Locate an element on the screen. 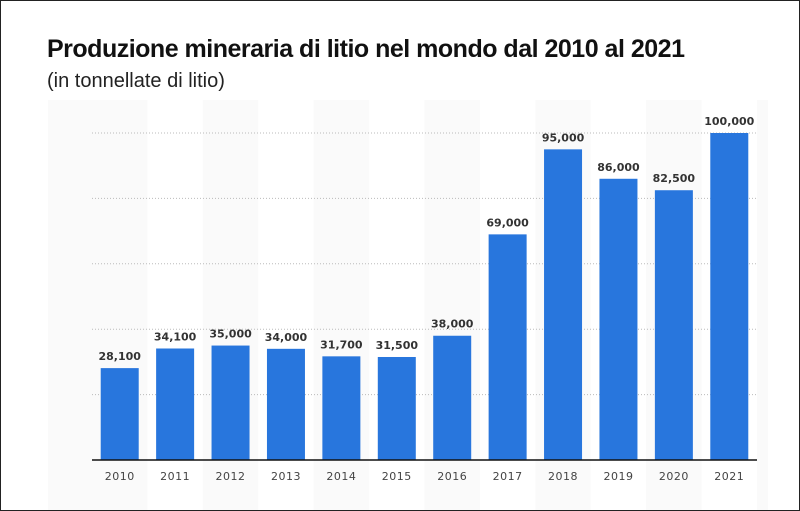 The image size is (800, 511). x-tick-2019: 2019 is located at coordinates (618, 476).